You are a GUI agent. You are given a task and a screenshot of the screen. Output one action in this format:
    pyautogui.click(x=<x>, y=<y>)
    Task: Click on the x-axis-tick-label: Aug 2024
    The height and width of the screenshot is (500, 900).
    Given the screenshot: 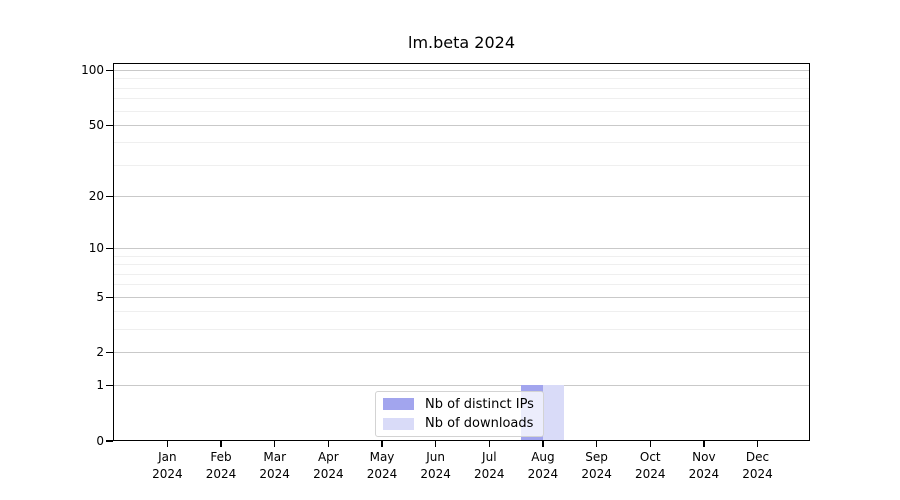 What is the action you would take?
    pyautogui.click(x=543, y=466)
    